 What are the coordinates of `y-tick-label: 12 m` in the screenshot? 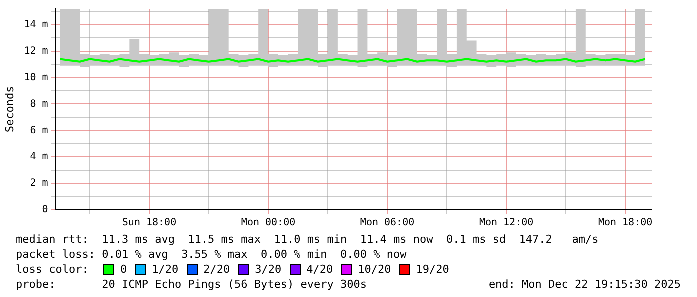 It's located at (36, 51).